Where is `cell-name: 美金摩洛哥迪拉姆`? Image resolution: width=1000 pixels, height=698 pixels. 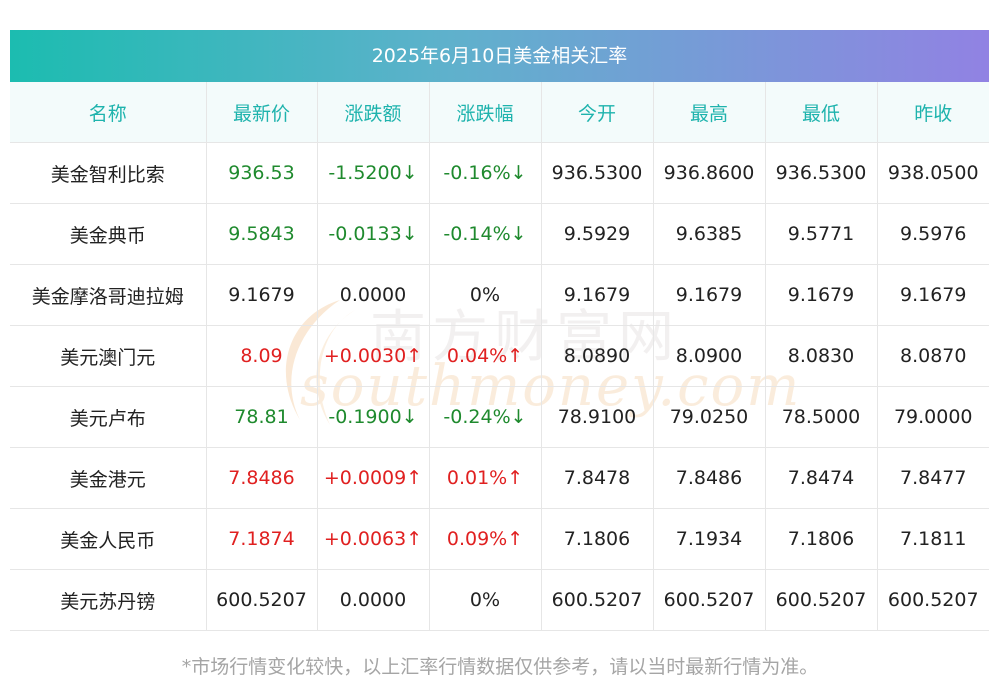
cell-name: 美金摩洛哥迪拉姆 is located at coordinates (108, 295).